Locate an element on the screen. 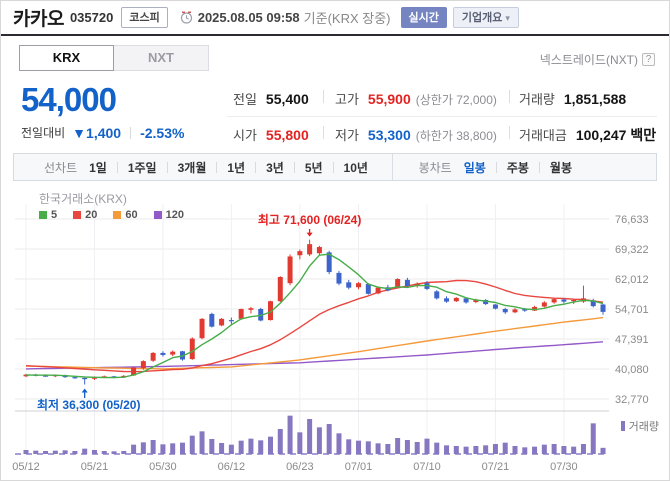  exchange-tabs: KRX NXT is located at coordinates (114, 58).